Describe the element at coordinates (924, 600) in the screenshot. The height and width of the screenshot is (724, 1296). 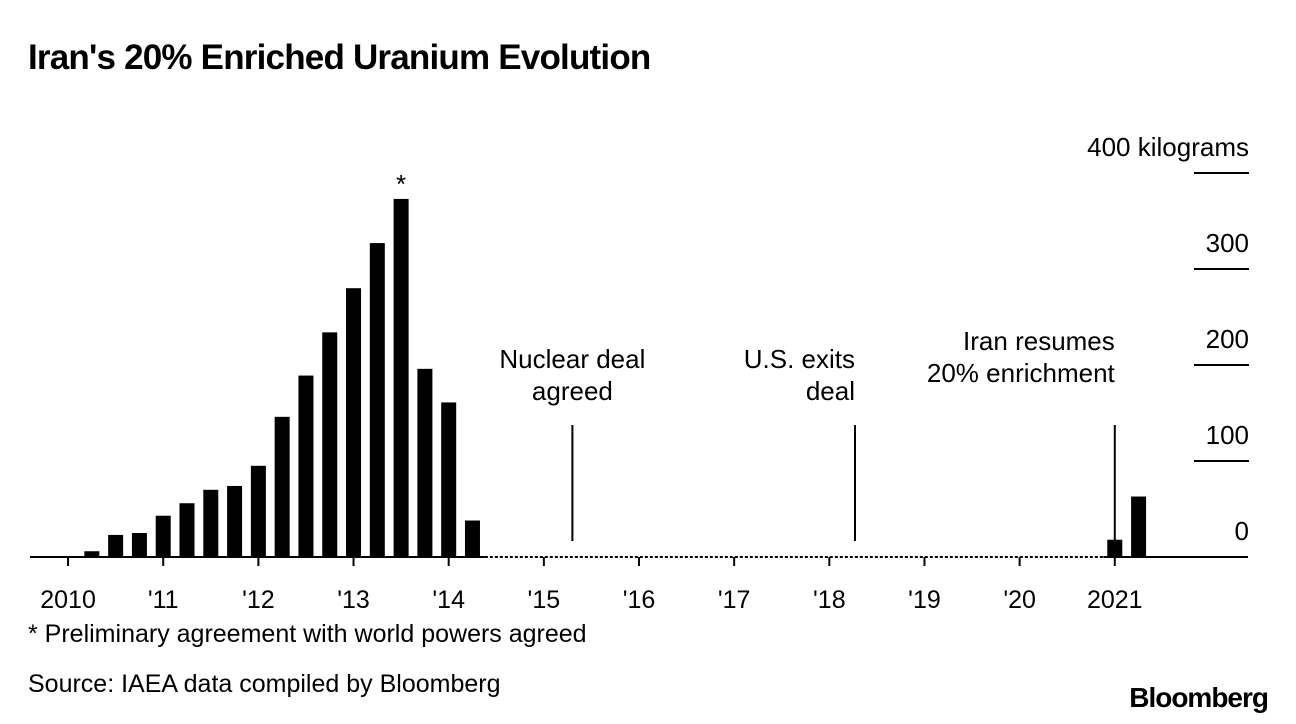
I see `x-tick-label: '19` at that location.